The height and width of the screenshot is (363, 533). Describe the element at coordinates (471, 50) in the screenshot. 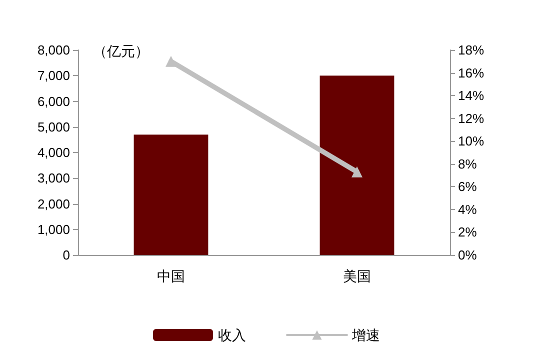

I see `y2-tick-label: 18%` at that location.